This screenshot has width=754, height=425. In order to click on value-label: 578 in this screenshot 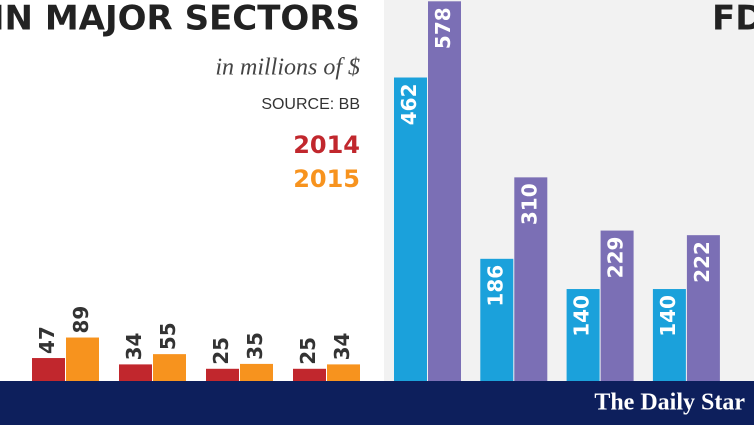, I will do `click(443, 28)`.